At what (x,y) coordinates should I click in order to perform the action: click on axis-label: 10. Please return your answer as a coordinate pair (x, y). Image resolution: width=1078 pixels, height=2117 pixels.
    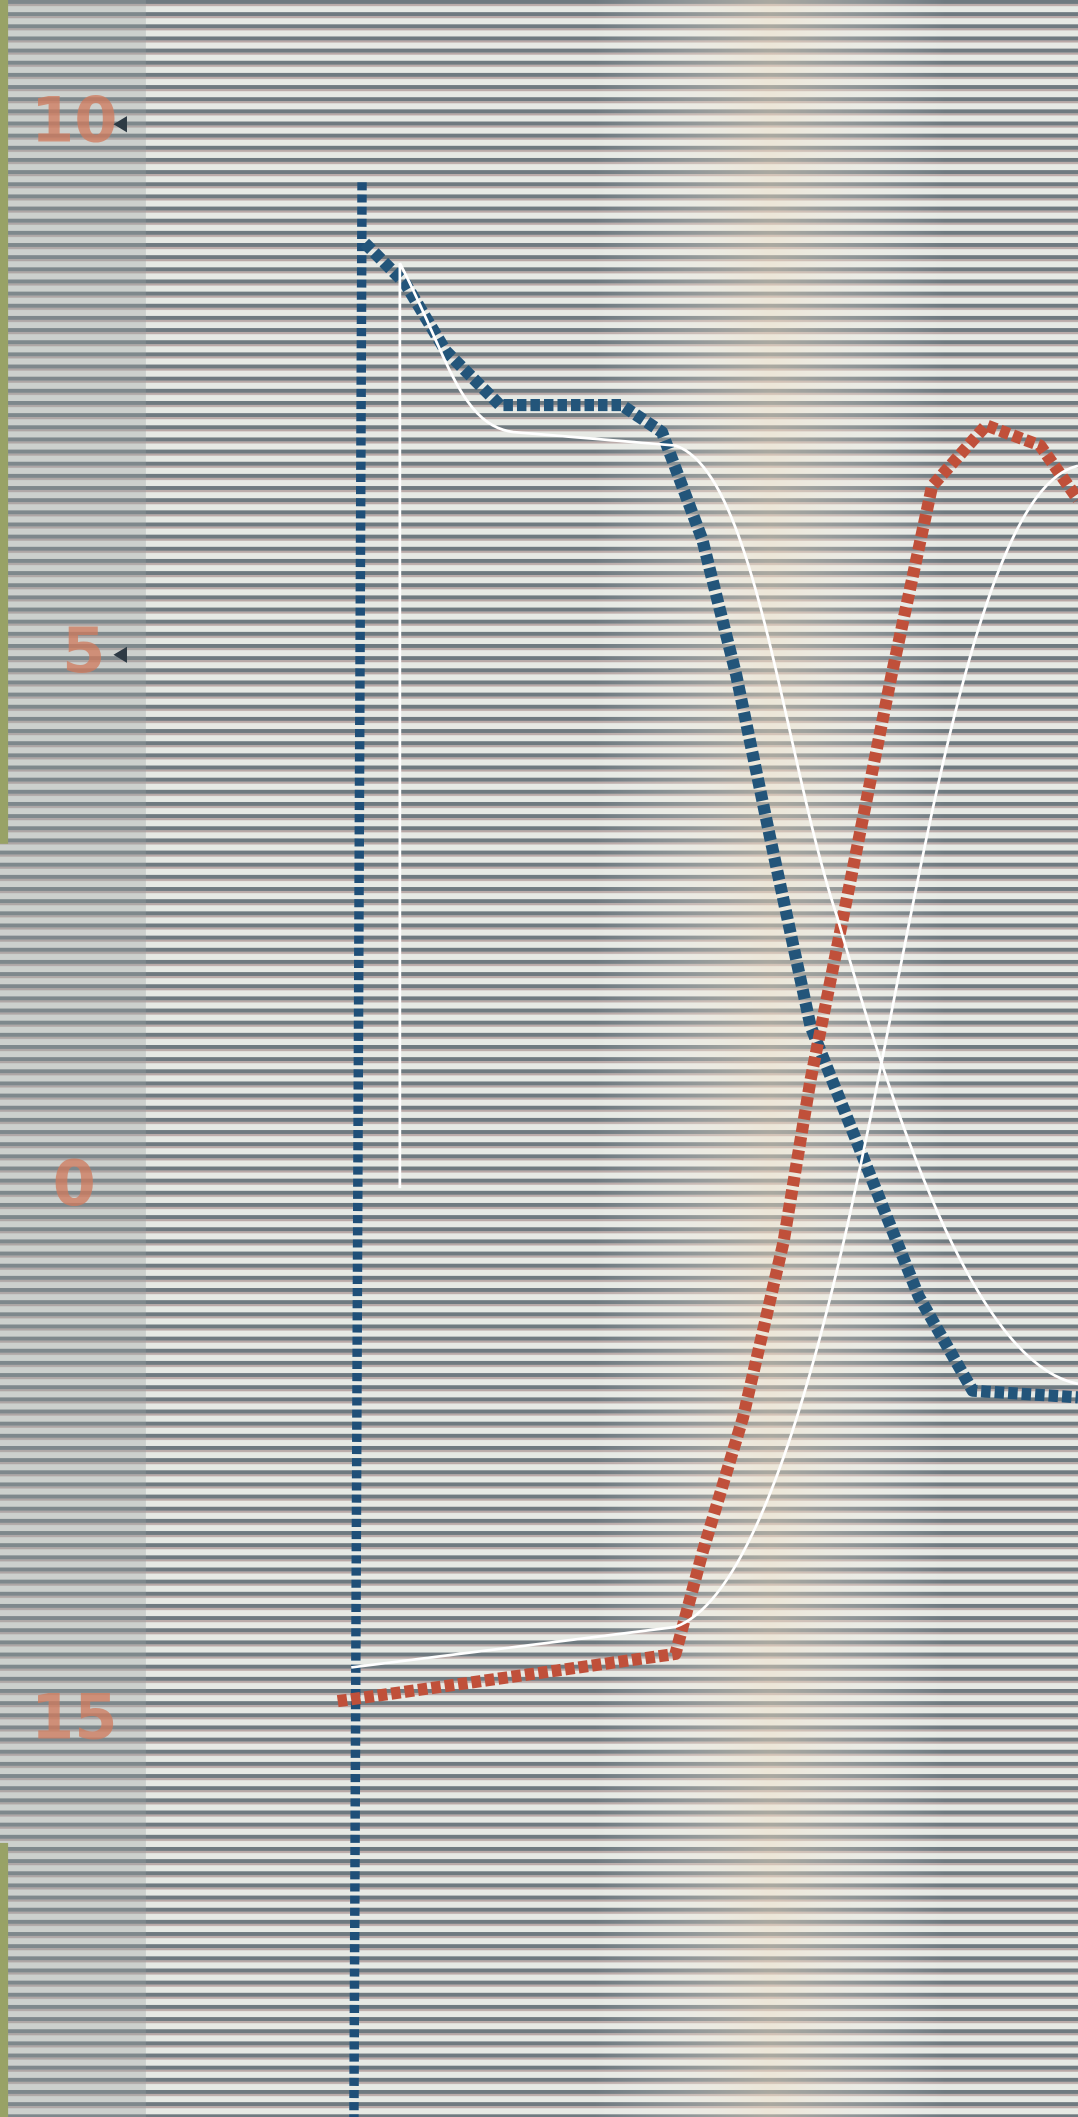
    Looking at the image, I should click on (74, 119).